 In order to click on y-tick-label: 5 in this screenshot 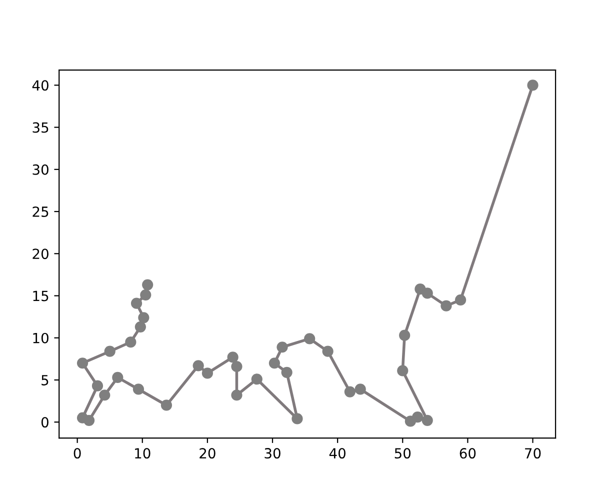, I will do `click(45, 380)`.